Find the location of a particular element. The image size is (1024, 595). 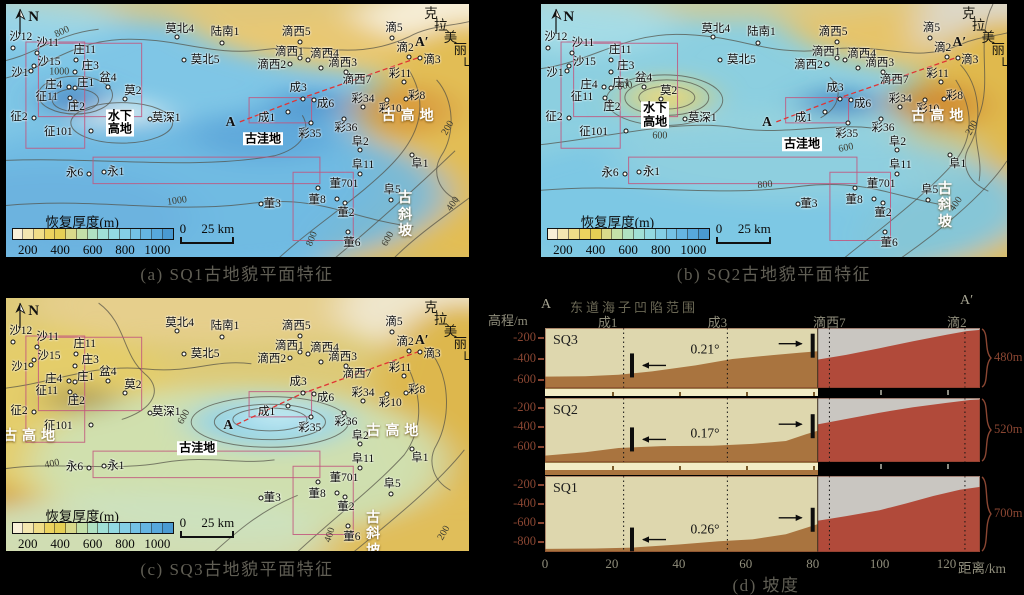

well-dot-阜1 is located at coordinates (950, 155).